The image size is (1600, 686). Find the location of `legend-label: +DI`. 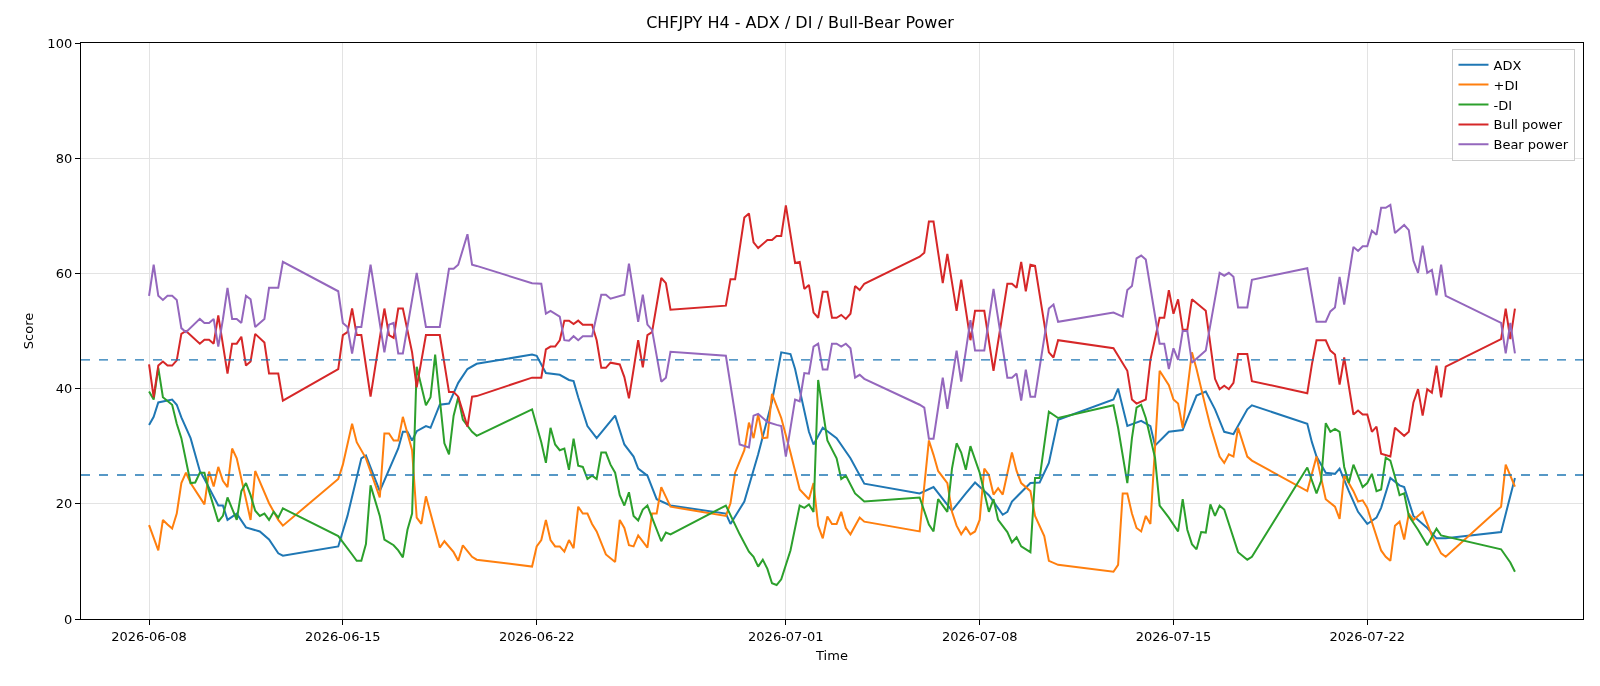

legend-label: +DI is located at coordinates (1506, 85).